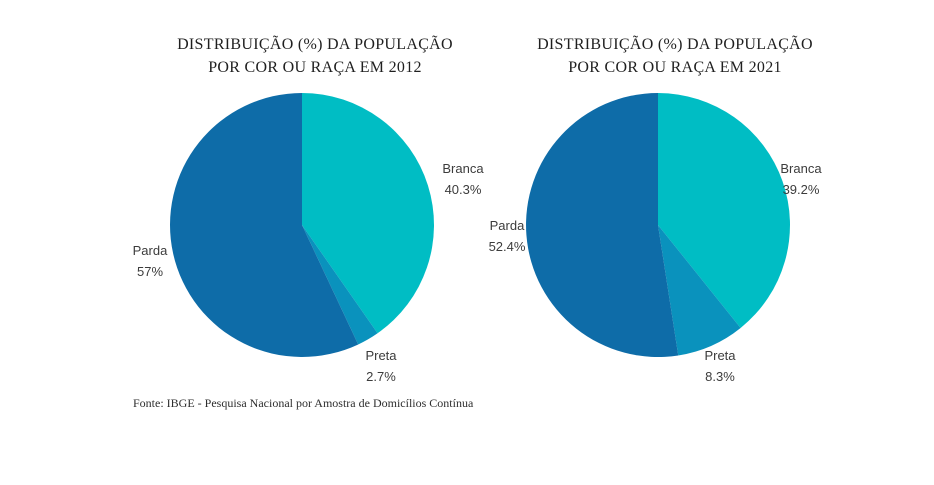  Describe the element at coordinates (463, 189) in the screenshot. I see `slice-label-value: 40.3%` at that location.